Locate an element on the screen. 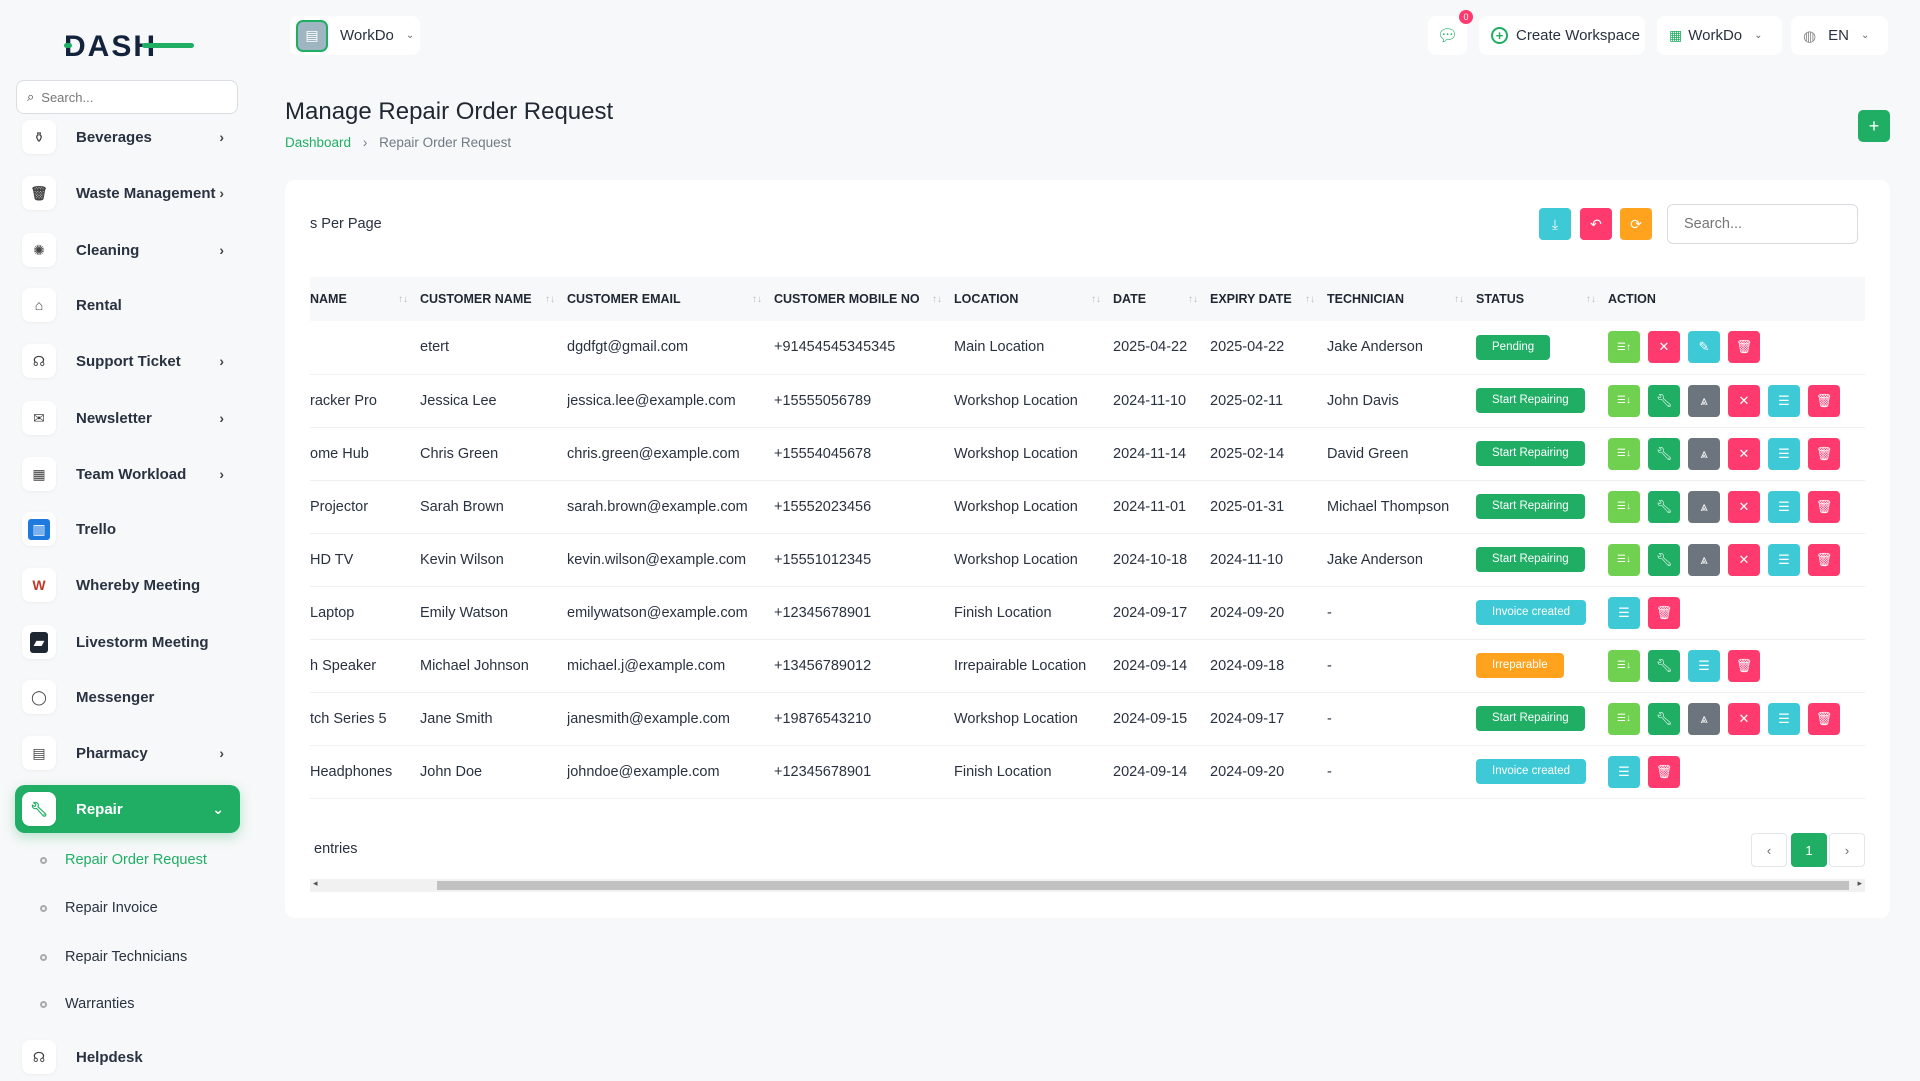 This screenshot has height=1081, width=1920. pagination-page-1: 1 is located at coordinates (1809, 850).